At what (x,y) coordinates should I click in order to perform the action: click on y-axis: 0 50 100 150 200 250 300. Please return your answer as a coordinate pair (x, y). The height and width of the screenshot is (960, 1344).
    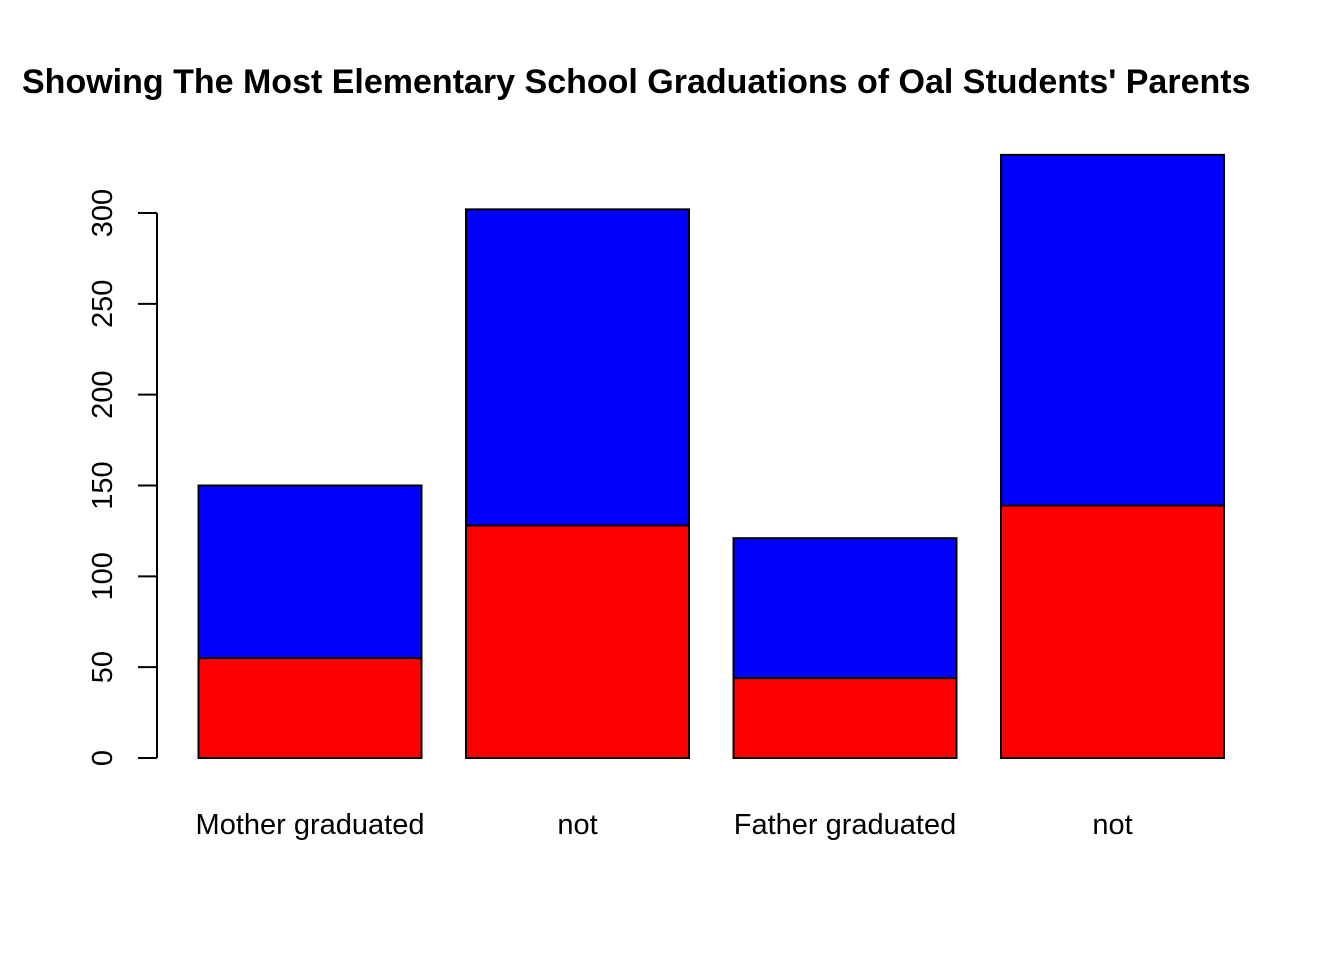
    Looking at the image, I should click on (122, 477).